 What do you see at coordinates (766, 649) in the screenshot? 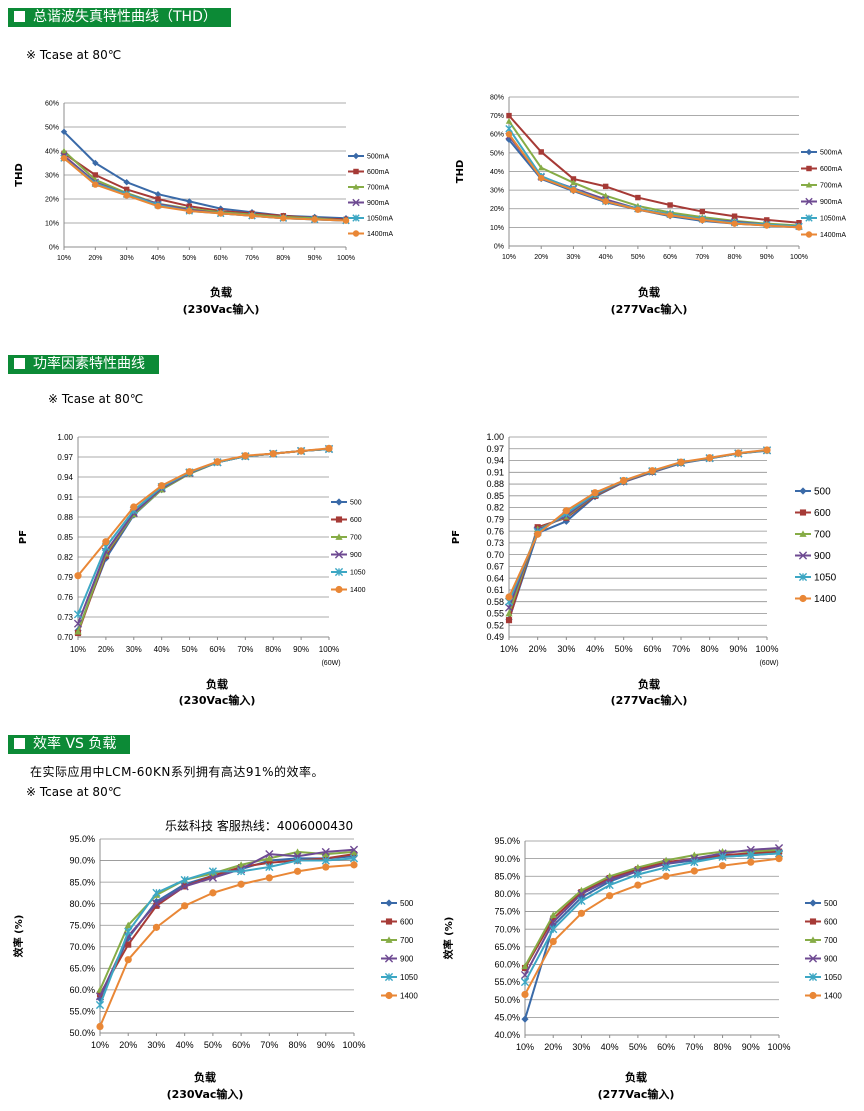
I see `x-tick-label: 100%` at bounding box center [766, 649].